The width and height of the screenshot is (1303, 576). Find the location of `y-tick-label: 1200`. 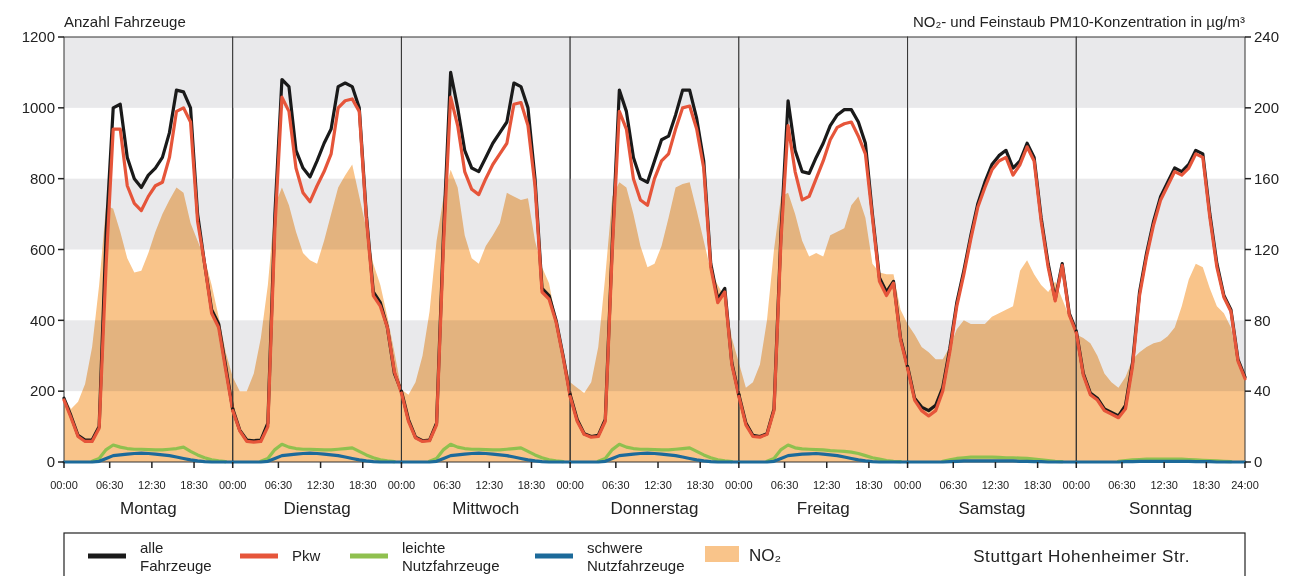

y-tick-label: 1200 is located at coordinates (38, 37).